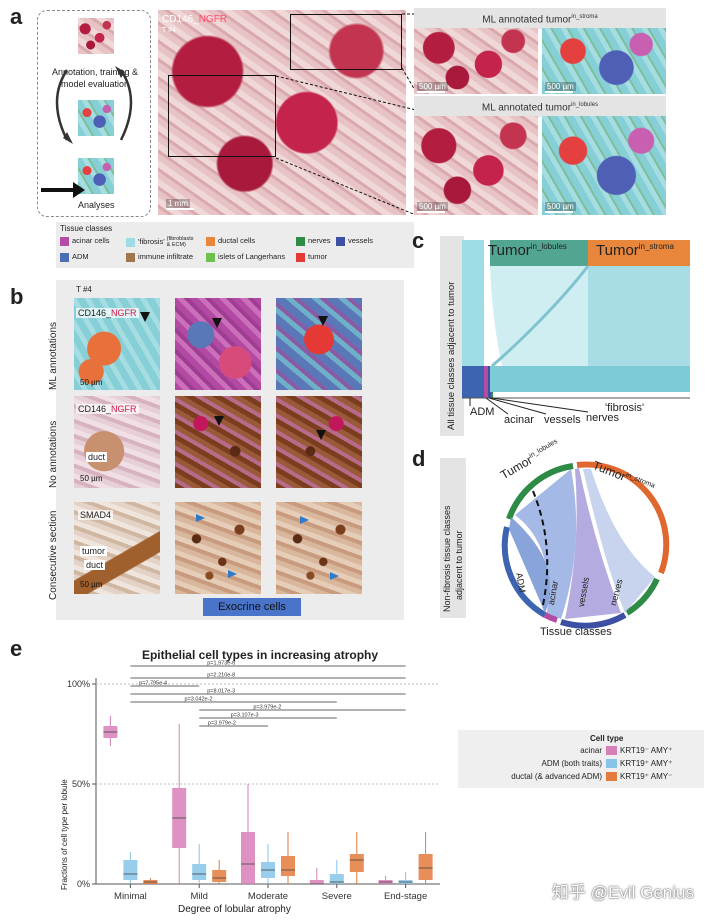 Image resolution: width=720 pixels, height=921 pixels. Describe the element at coordinates (16, 648) in the screenshot. I see `panel-e-letter: e` at that location.